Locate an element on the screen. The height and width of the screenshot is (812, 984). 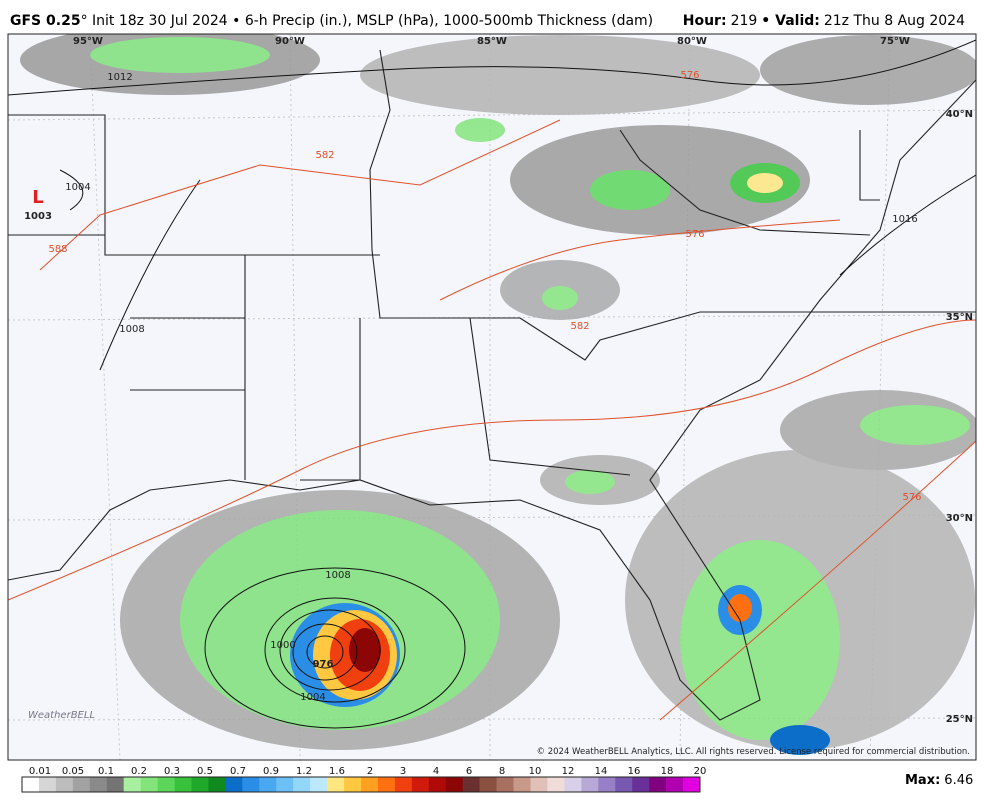
longitude-label: 85°W is located at coordinates (492, 41).